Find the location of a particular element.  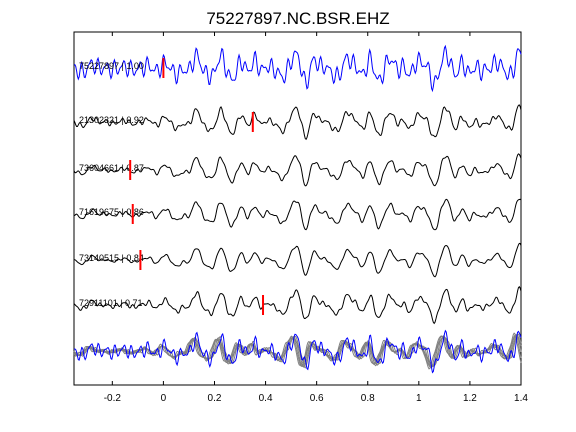

chart-title: 75227897.NC.BSR.EHZ is located at coordinates (297, 18).